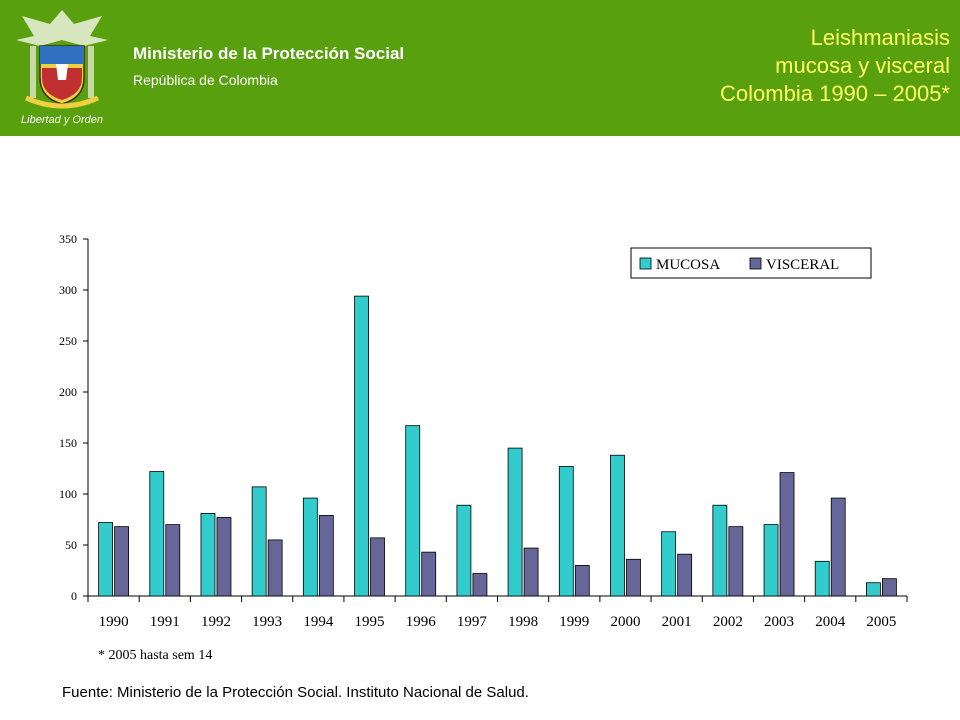 The height and width of the screenshot is (720, 960). I want to click on legend-label-visceral: VISCERAL, so click(802, 265).